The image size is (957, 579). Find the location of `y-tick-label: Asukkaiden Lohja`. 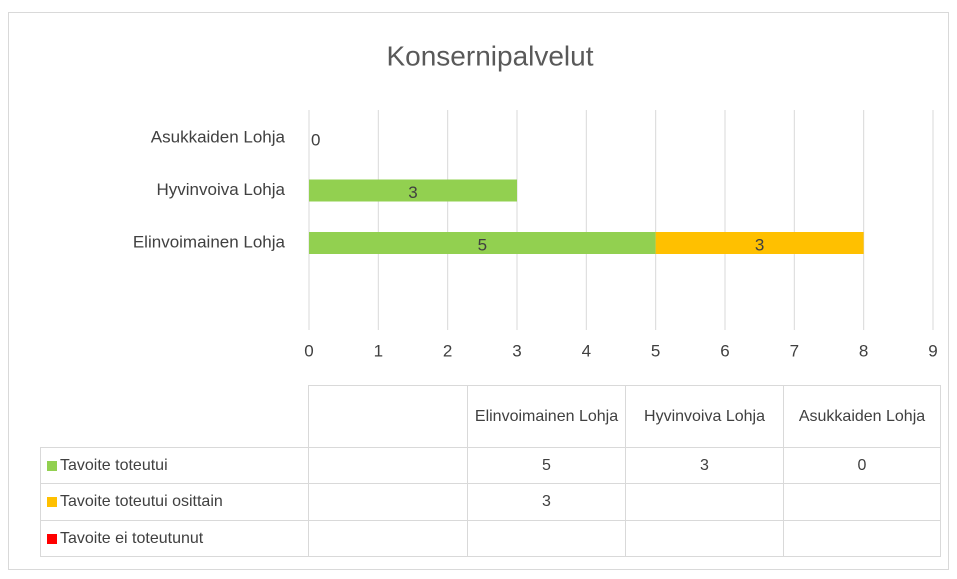

y-tick-label: Asukkaiden Lohja is located at coordinates (218, 136).